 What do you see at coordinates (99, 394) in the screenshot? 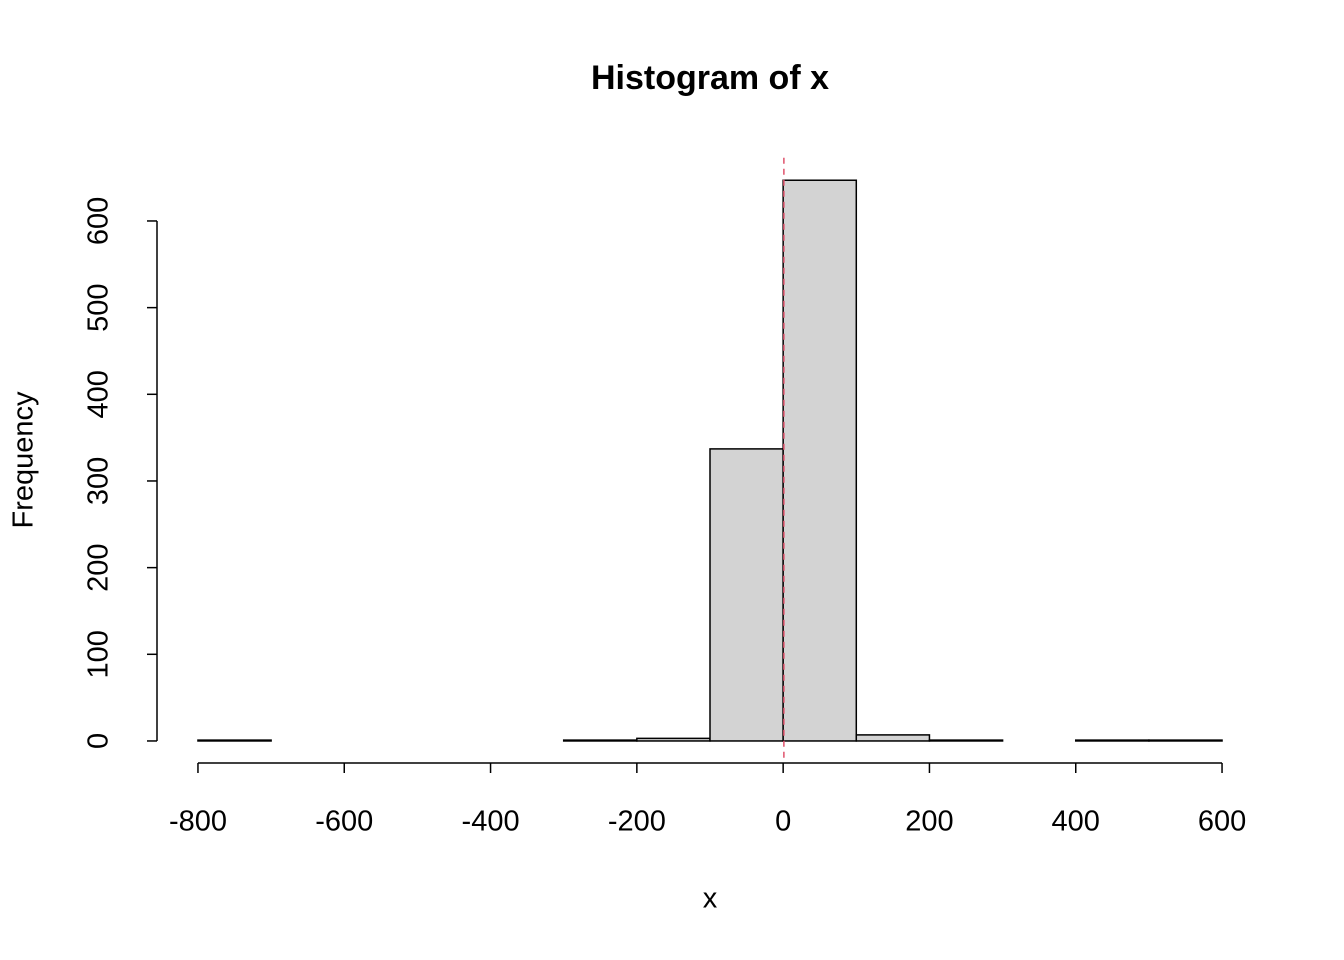
I see `y-tick-label: 400` at bounding box center [99, 394].